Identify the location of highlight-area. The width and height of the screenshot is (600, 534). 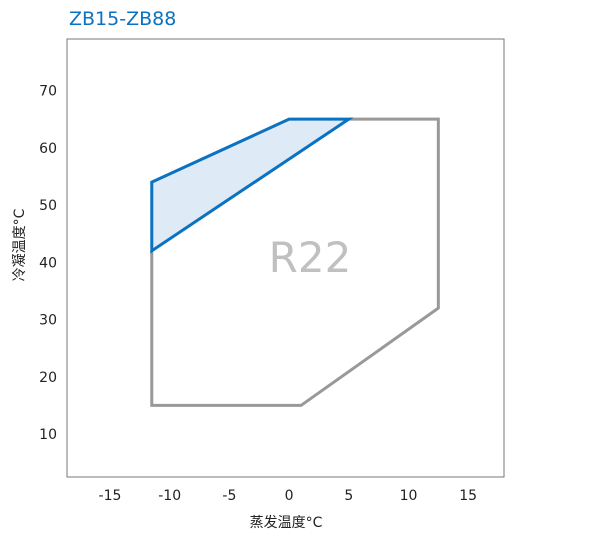
(252, 185).